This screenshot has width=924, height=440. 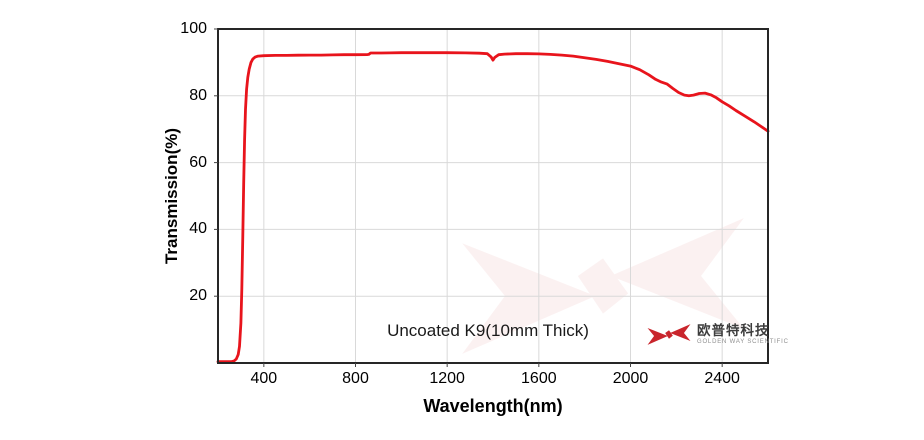 What do you see at coordinates (722, 378) in the screenshot?
I see `x-tick-label: 2400` at bounding box center [722, 378].